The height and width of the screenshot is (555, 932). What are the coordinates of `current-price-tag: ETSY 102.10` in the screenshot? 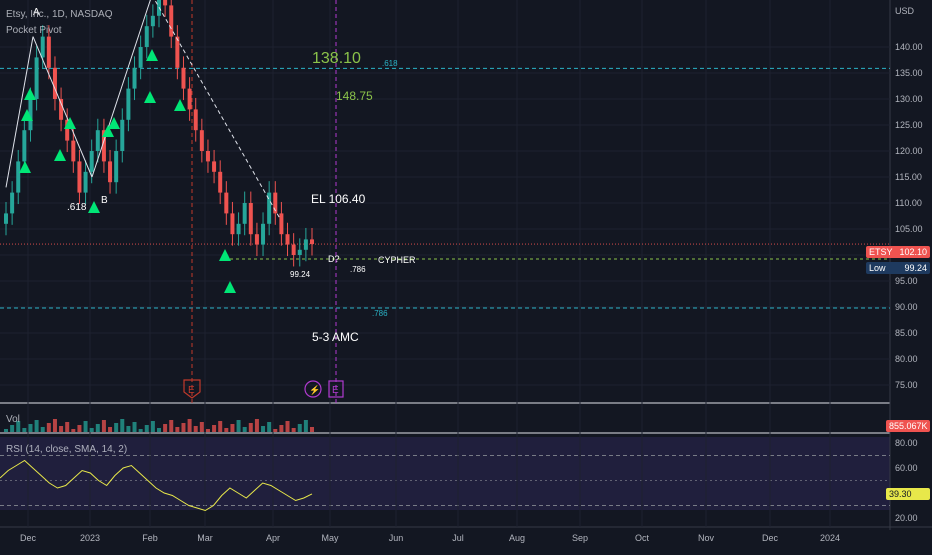 It's located at (898, 252).